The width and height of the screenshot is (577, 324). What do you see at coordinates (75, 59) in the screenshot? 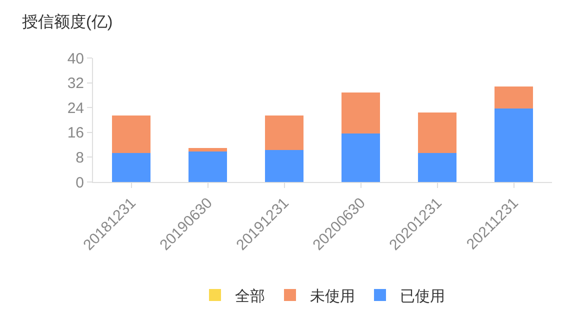
I see `y-tick-label: 40` at bounding box center [75, 59].